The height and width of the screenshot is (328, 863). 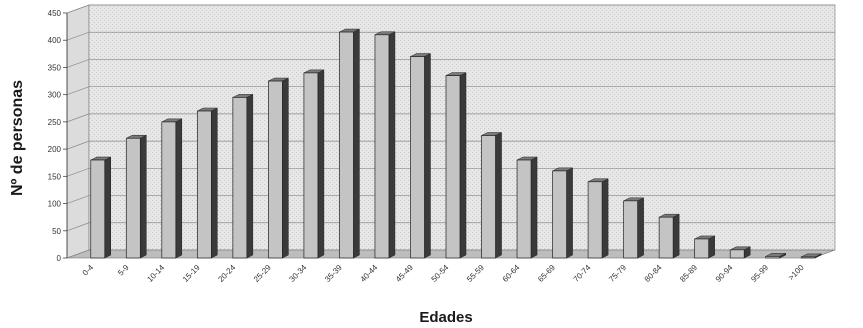 What do you see at coordinates (55, 95) in the screenshot?
I see `y-tick-label: 300` at bounding box center [55, 95].